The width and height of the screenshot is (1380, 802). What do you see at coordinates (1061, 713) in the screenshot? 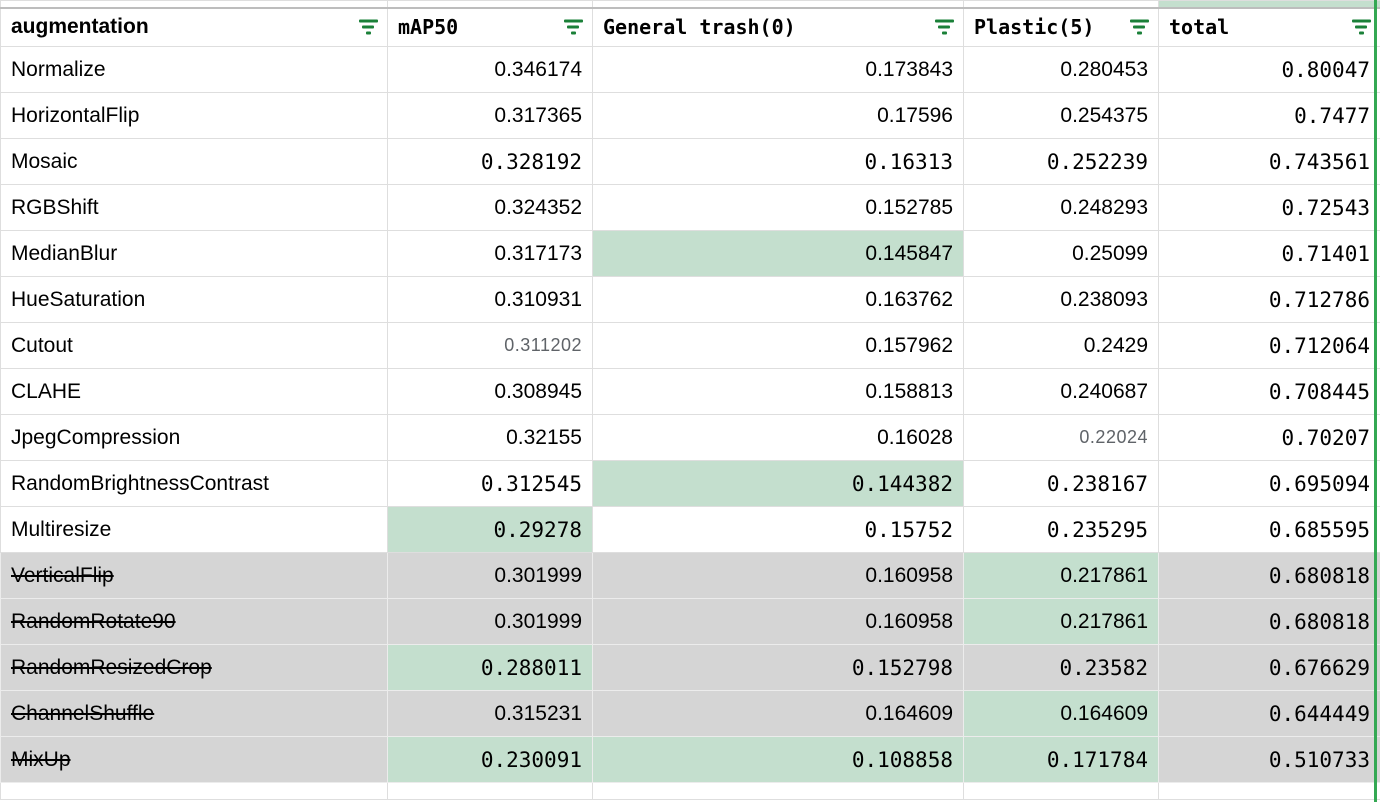
I see `cell-plastic: 0.164609` at bounding box center [1061, 713].